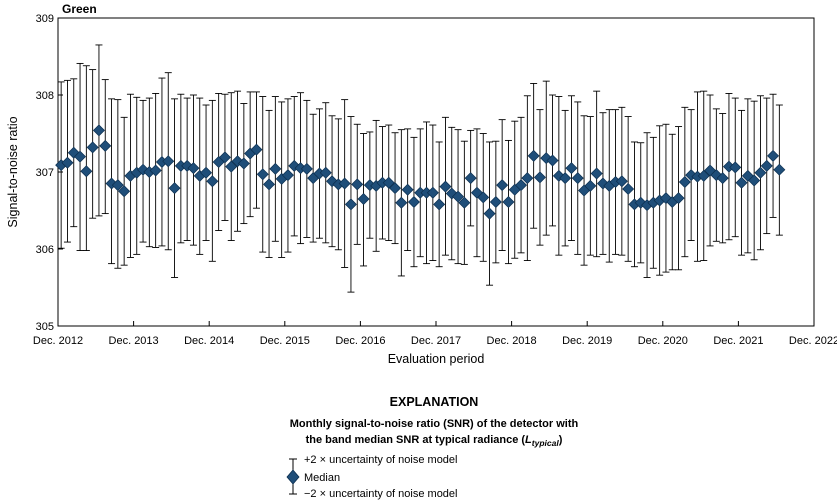 The image size is (837, 501). I want to click on panel-label: Green, so click(79, 9).